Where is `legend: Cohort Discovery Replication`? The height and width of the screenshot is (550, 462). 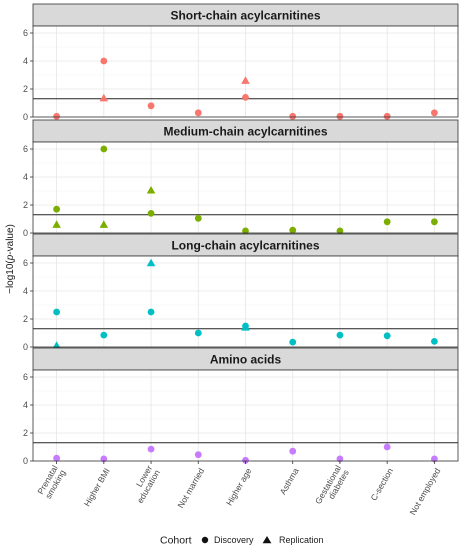
legend: Cohort Discovery Replication is located at coordinates (242, 541).